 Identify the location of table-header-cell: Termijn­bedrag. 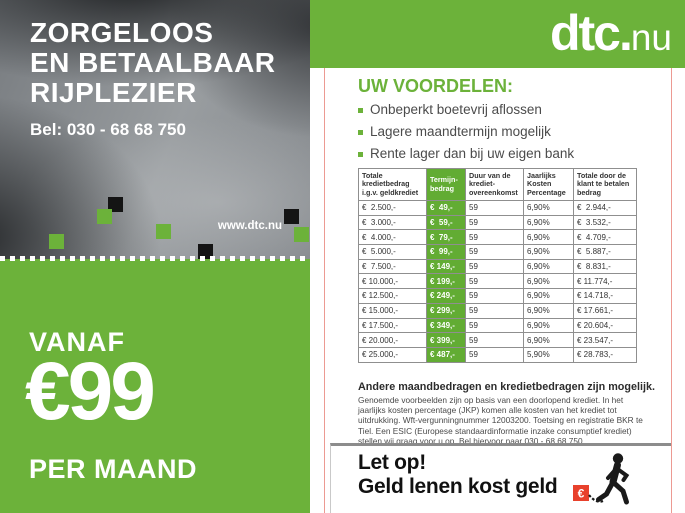
(446, 184).